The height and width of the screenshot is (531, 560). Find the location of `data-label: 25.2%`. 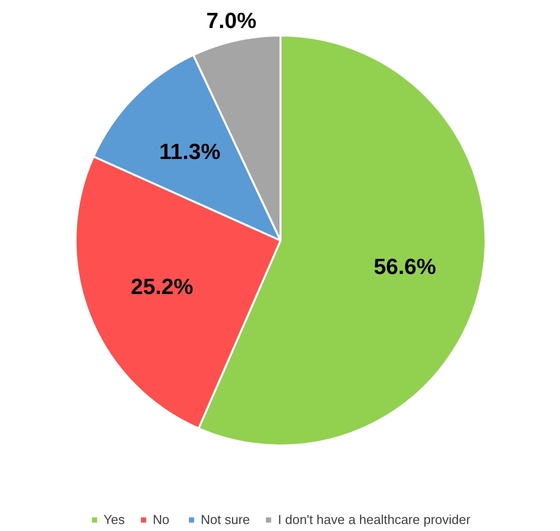

data-label: 25.2% is located at coordinates (162, 286).